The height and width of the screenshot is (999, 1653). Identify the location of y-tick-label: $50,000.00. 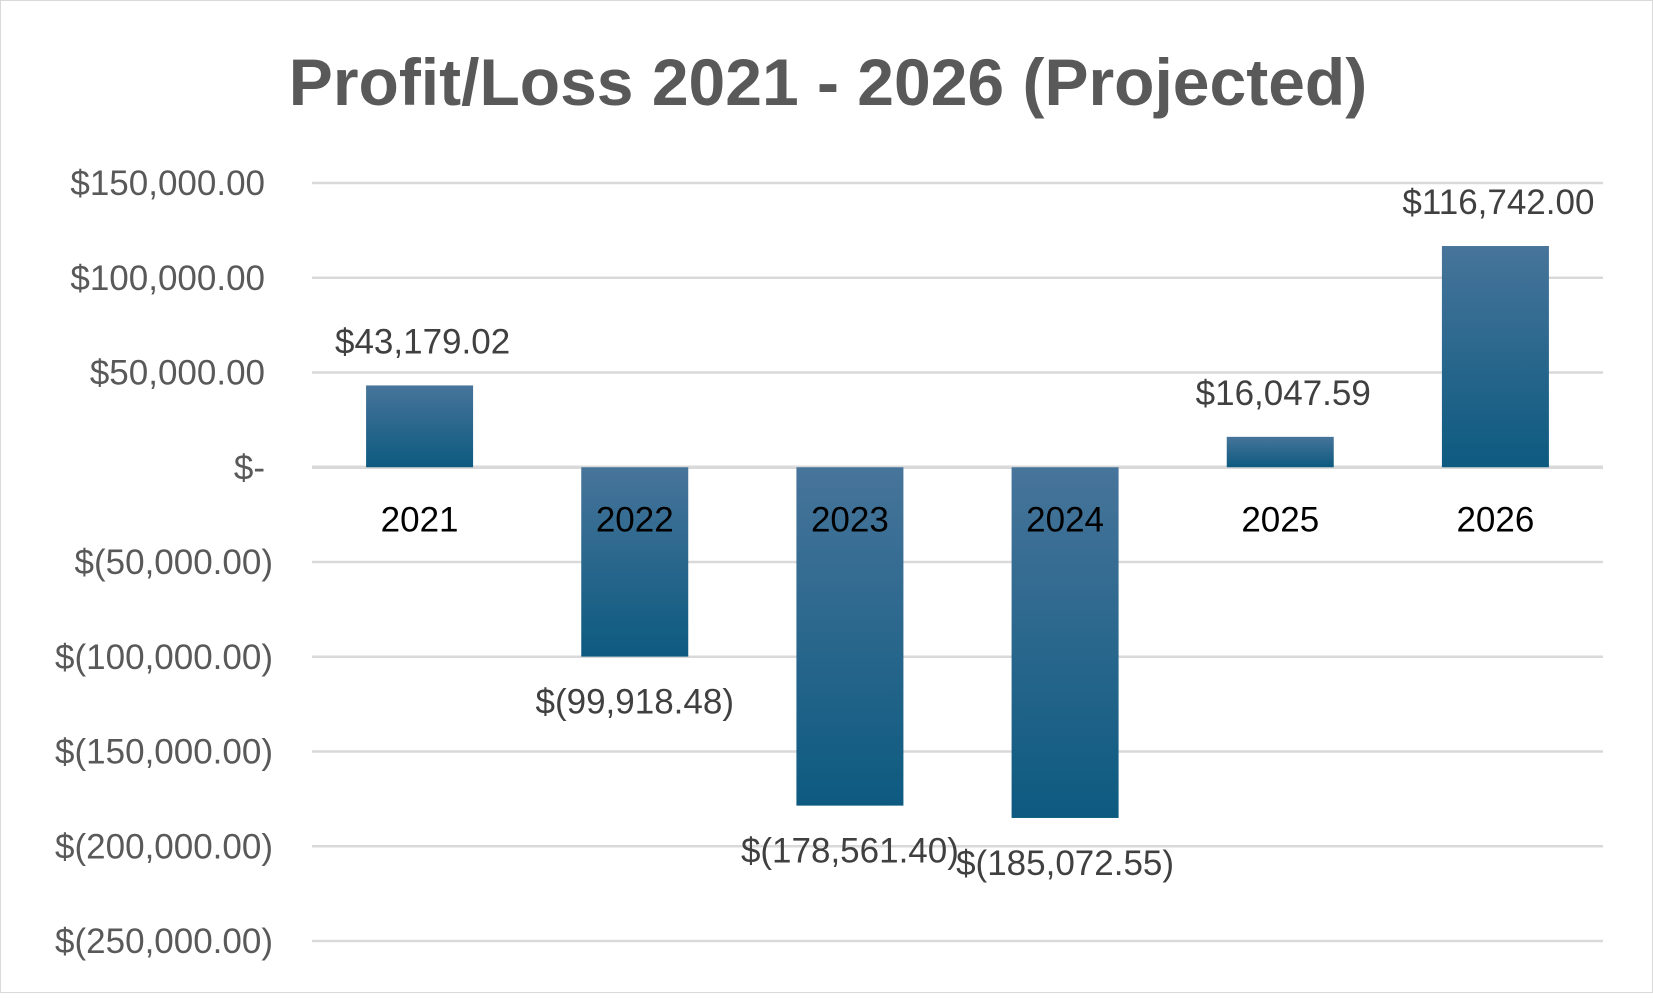
(177, 373).